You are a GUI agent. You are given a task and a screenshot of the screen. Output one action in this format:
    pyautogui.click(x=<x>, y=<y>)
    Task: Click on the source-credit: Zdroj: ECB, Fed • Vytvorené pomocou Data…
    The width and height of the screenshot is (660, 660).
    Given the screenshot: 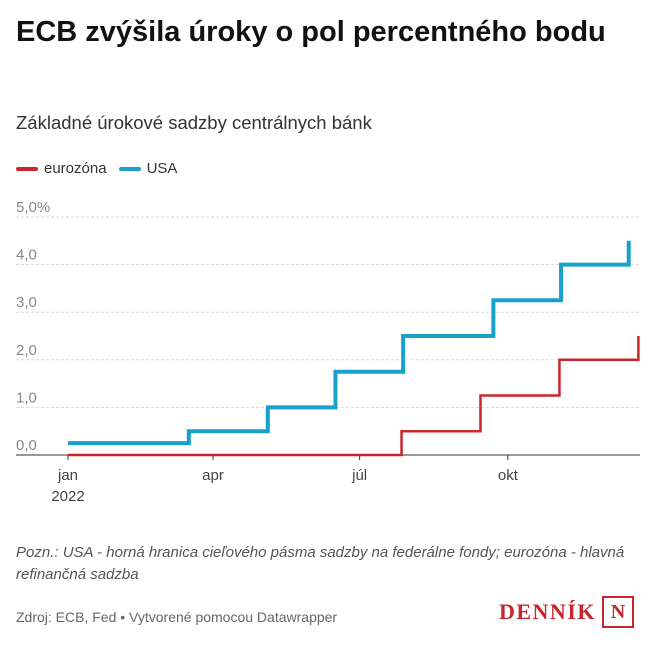 What is the action you would take?
    pyautogui.click(x=177, y=617)
    